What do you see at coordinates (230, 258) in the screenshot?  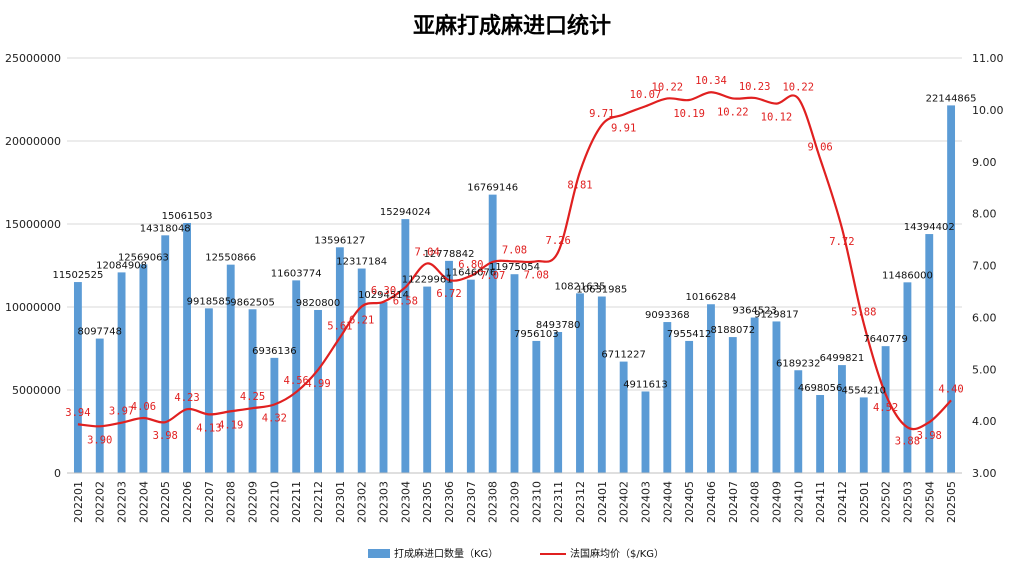 I see `bar-data-label: 12550866` at bounding box center [230, 258].